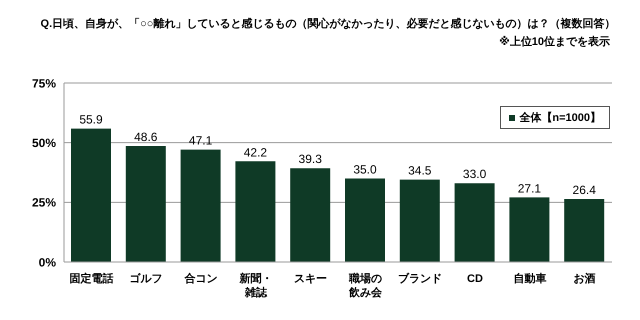 This screenshot has width=640, height=320. I want to click on data-label: 48.6, so click(146, 137).